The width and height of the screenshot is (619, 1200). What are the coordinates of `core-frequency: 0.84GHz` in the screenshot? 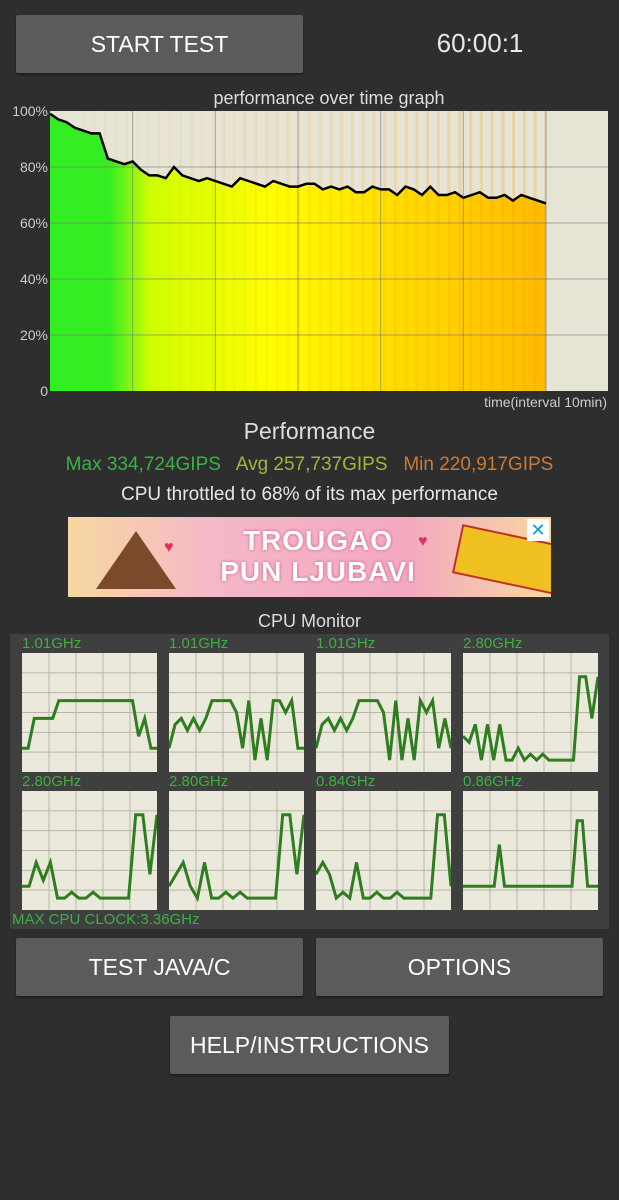 It's located at (346, 781).